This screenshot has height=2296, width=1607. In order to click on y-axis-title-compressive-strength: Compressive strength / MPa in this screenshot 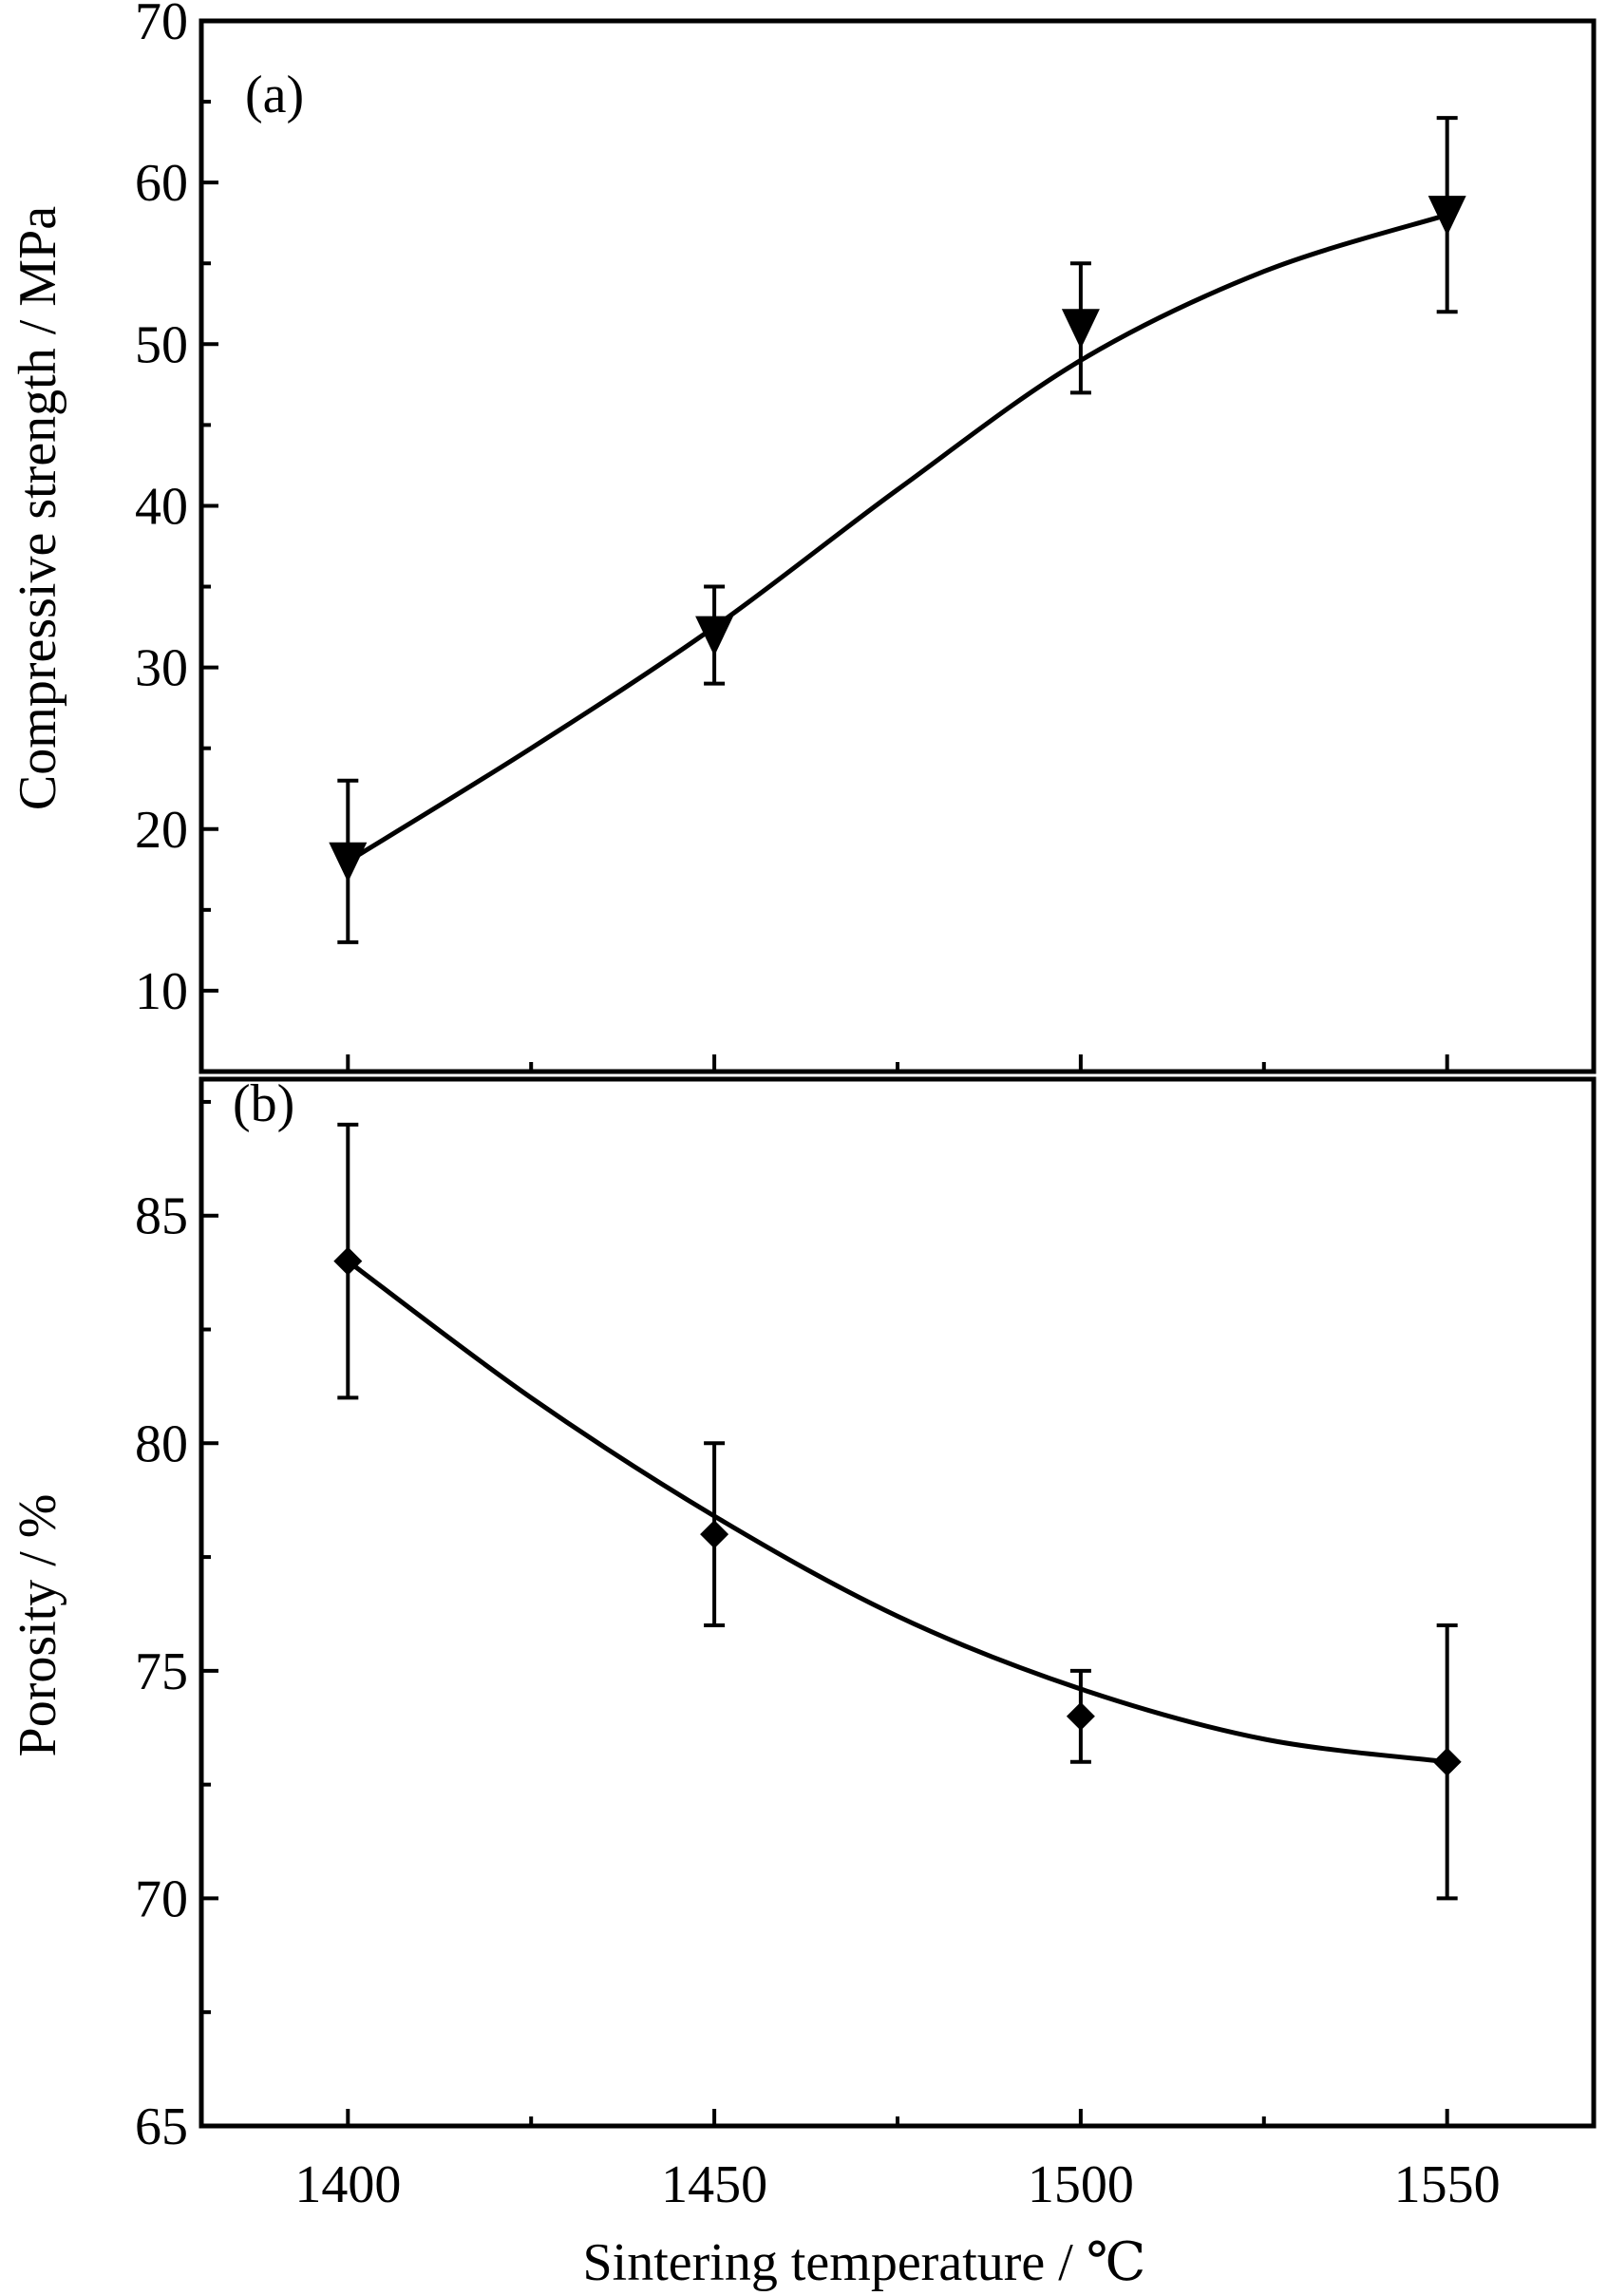, I will do `click(38, 508)`.